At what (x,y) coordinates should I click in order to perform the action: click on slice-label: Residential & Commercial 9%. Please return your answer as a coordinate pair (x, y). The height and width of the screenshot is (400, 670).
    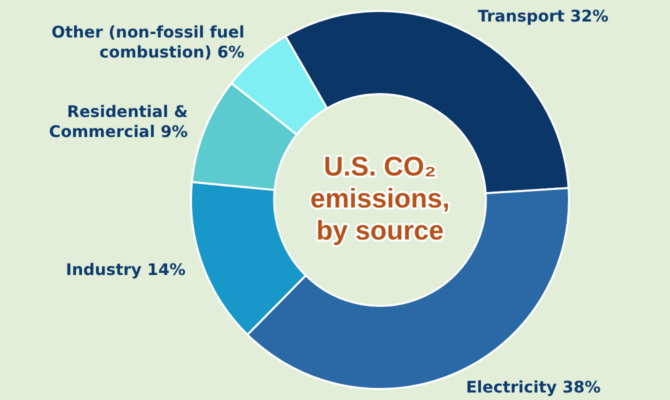
    Looking at the image, I should click on (118, 122).